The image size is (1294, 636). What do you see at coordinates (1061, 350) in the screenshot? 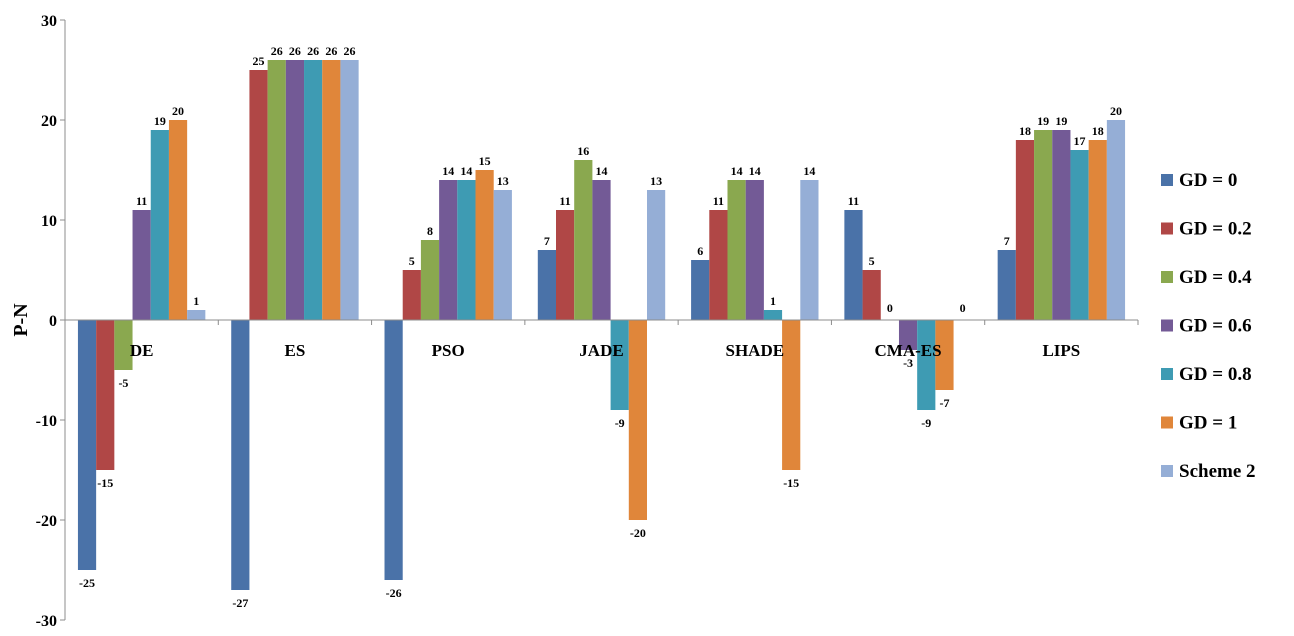
I see `category-label: LIPS` at bounding box center [1061, 350].